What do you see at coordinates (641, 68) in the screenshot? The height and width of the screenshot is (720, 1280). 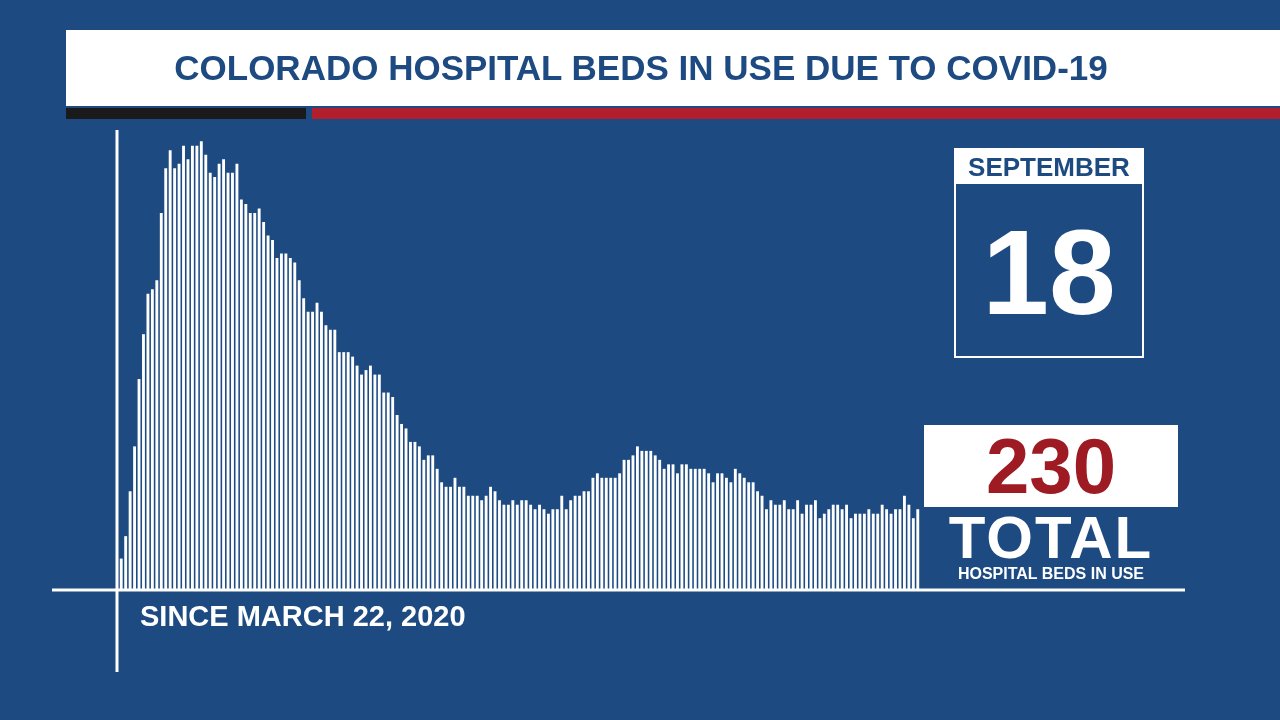 I see `chart-title: COLORADO HOSPITAL BEDS IN USE DUE TO COVID-19` at bounding box center [641, 68].